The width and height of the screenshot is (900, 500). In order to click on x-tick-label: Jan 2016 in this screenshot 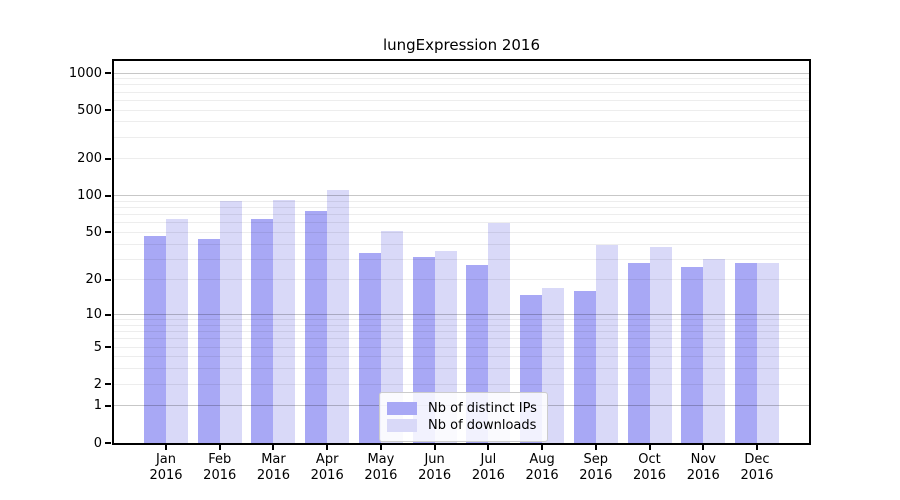, I will do `click(166, 468)`.